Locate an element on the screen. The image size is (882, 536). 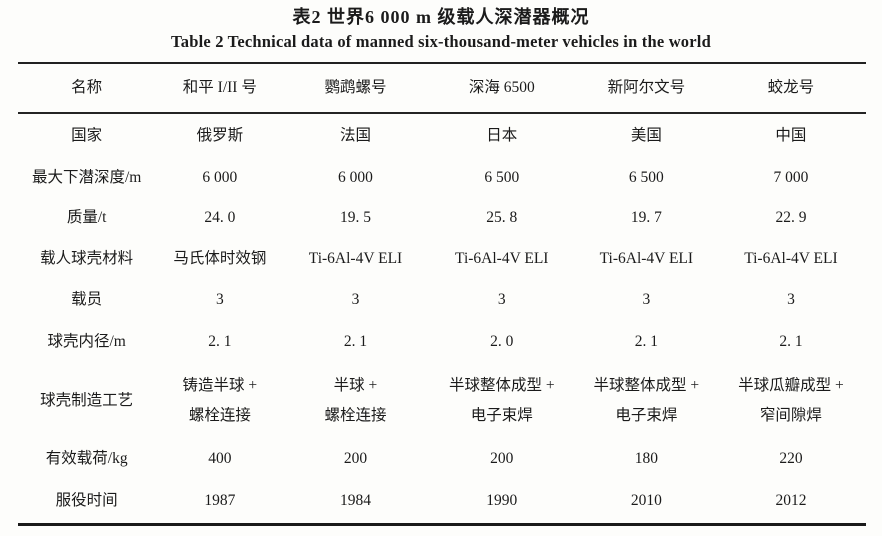
table-cell: 铸造半球 + 螺栓连接 is located at coordinates (220, 400).